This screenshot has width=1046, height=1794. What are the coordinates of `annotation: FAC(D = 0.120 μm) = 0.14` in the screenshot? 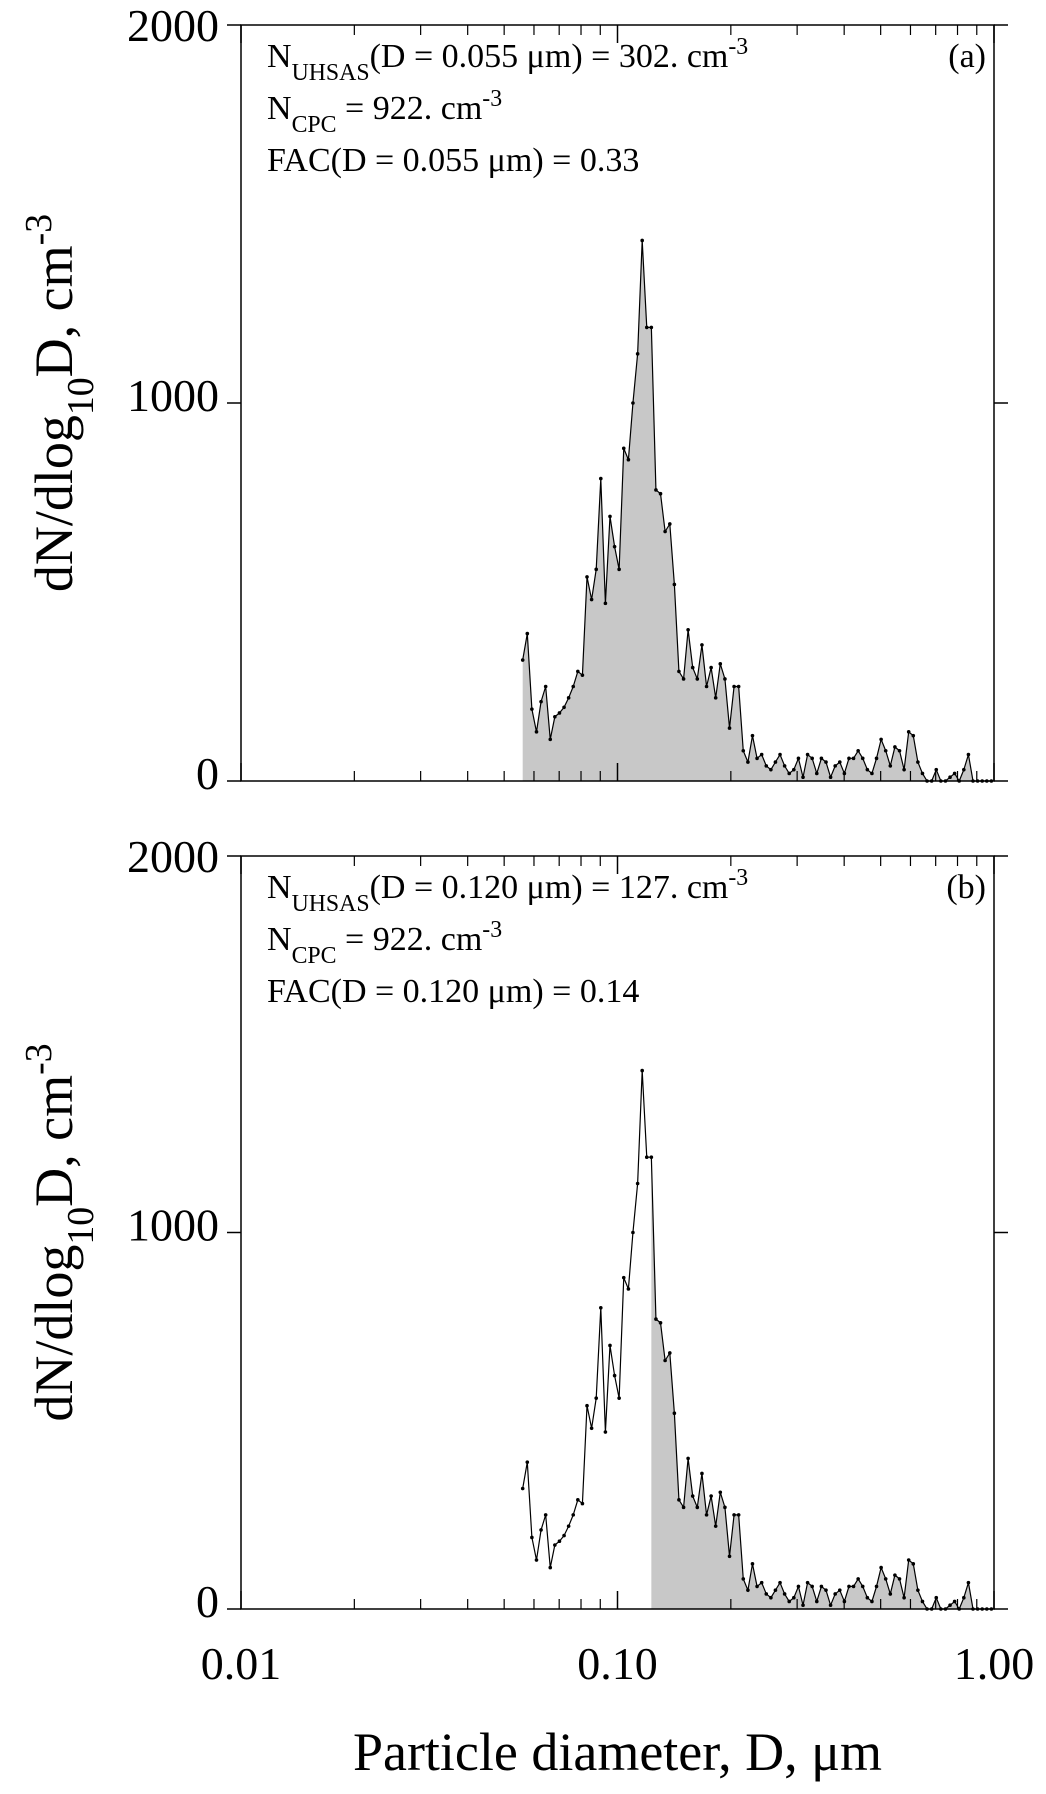 It's located at (453, 991).